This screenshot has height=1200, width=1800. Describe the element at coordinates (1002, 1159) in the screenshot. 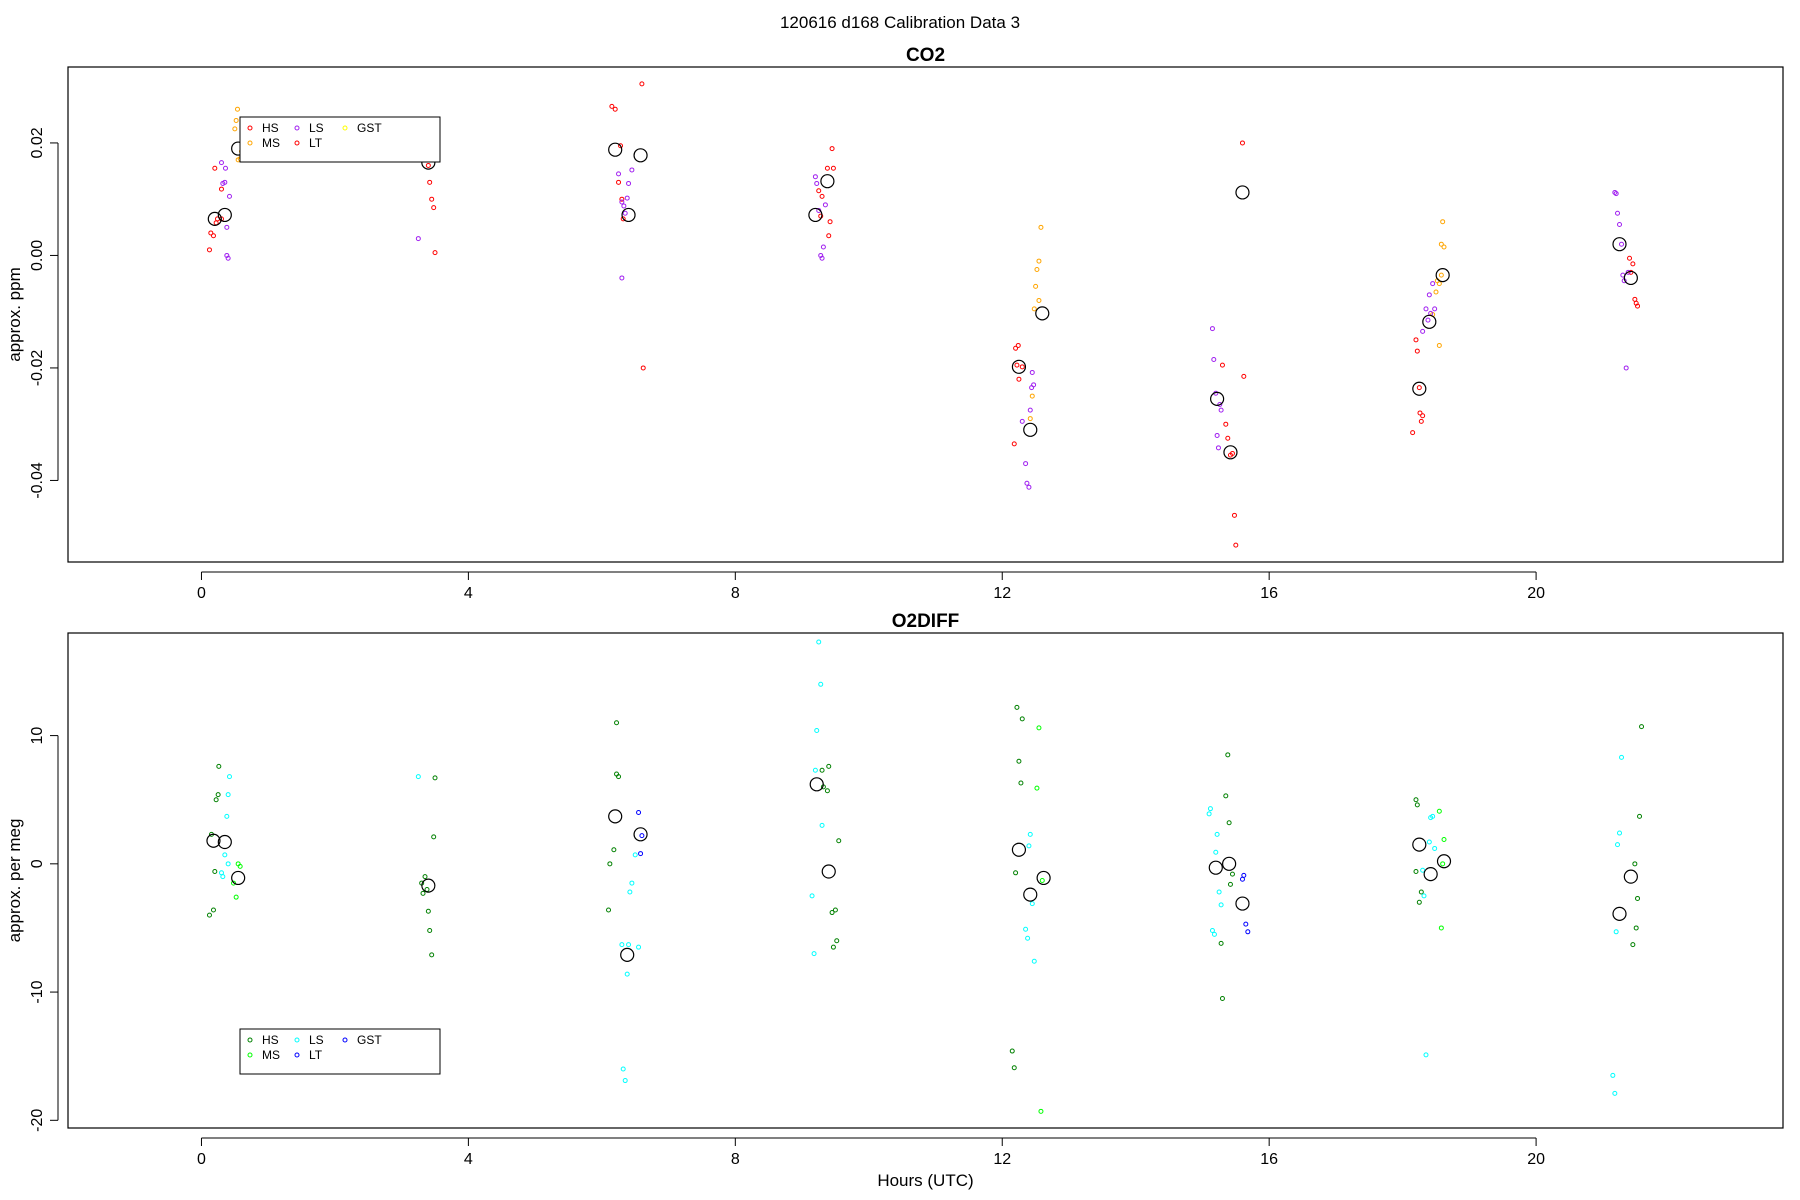

I see `x-tick-label: 12` at that location.